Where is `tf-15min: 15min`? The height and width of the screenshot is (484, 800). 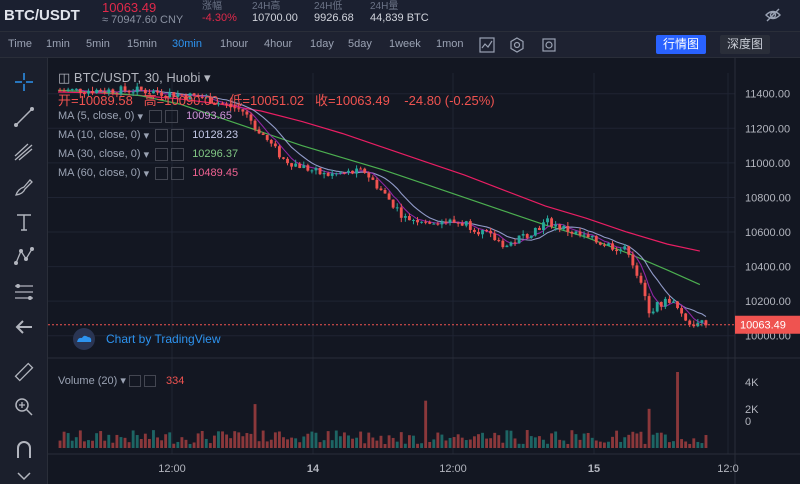
tf-15min: 15min is located at coordinates (142, 44).